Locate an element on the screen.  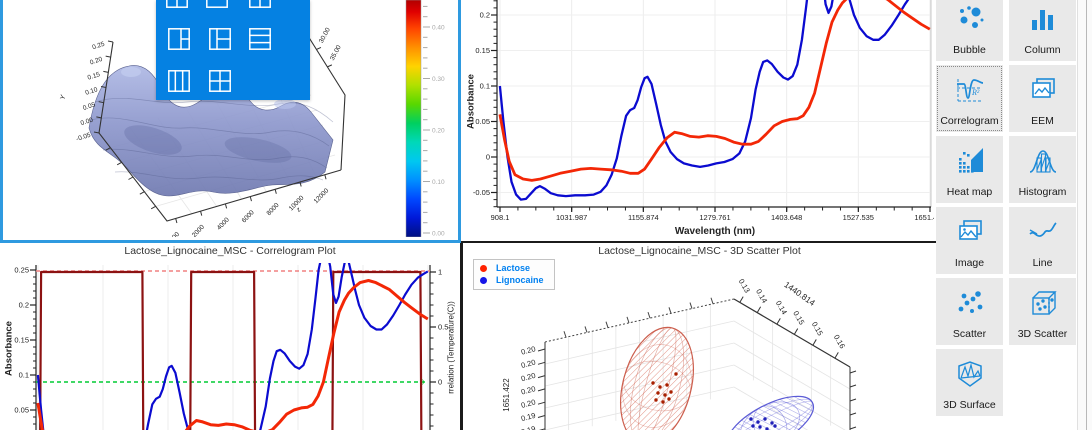
scatter3d-title: Lactose_Lignocaine_MSC - 3D Scatter Plot is located at coordinates (699, 251).